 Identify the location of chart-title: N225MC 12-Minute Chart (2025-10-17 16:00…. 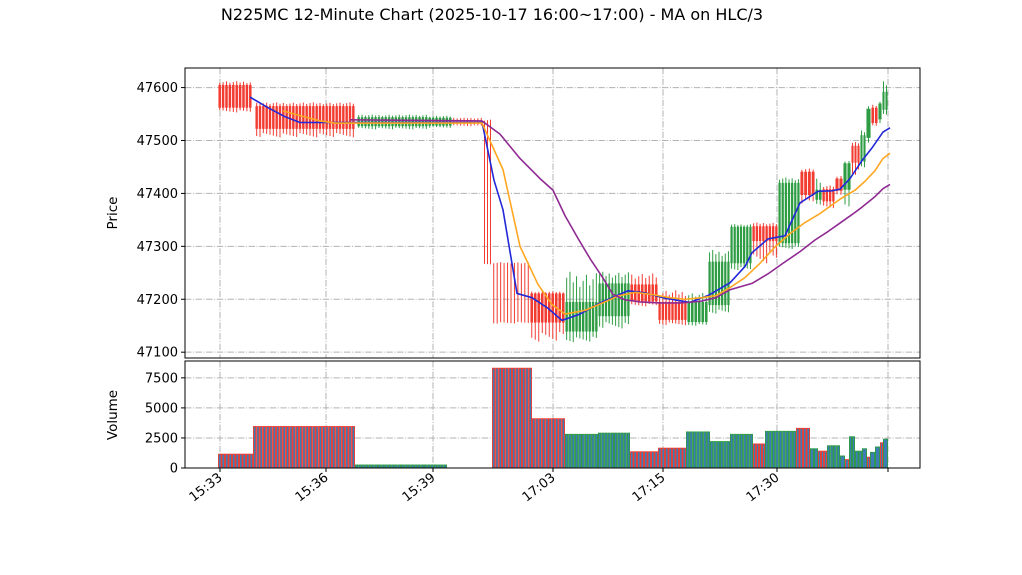
(492, 14).